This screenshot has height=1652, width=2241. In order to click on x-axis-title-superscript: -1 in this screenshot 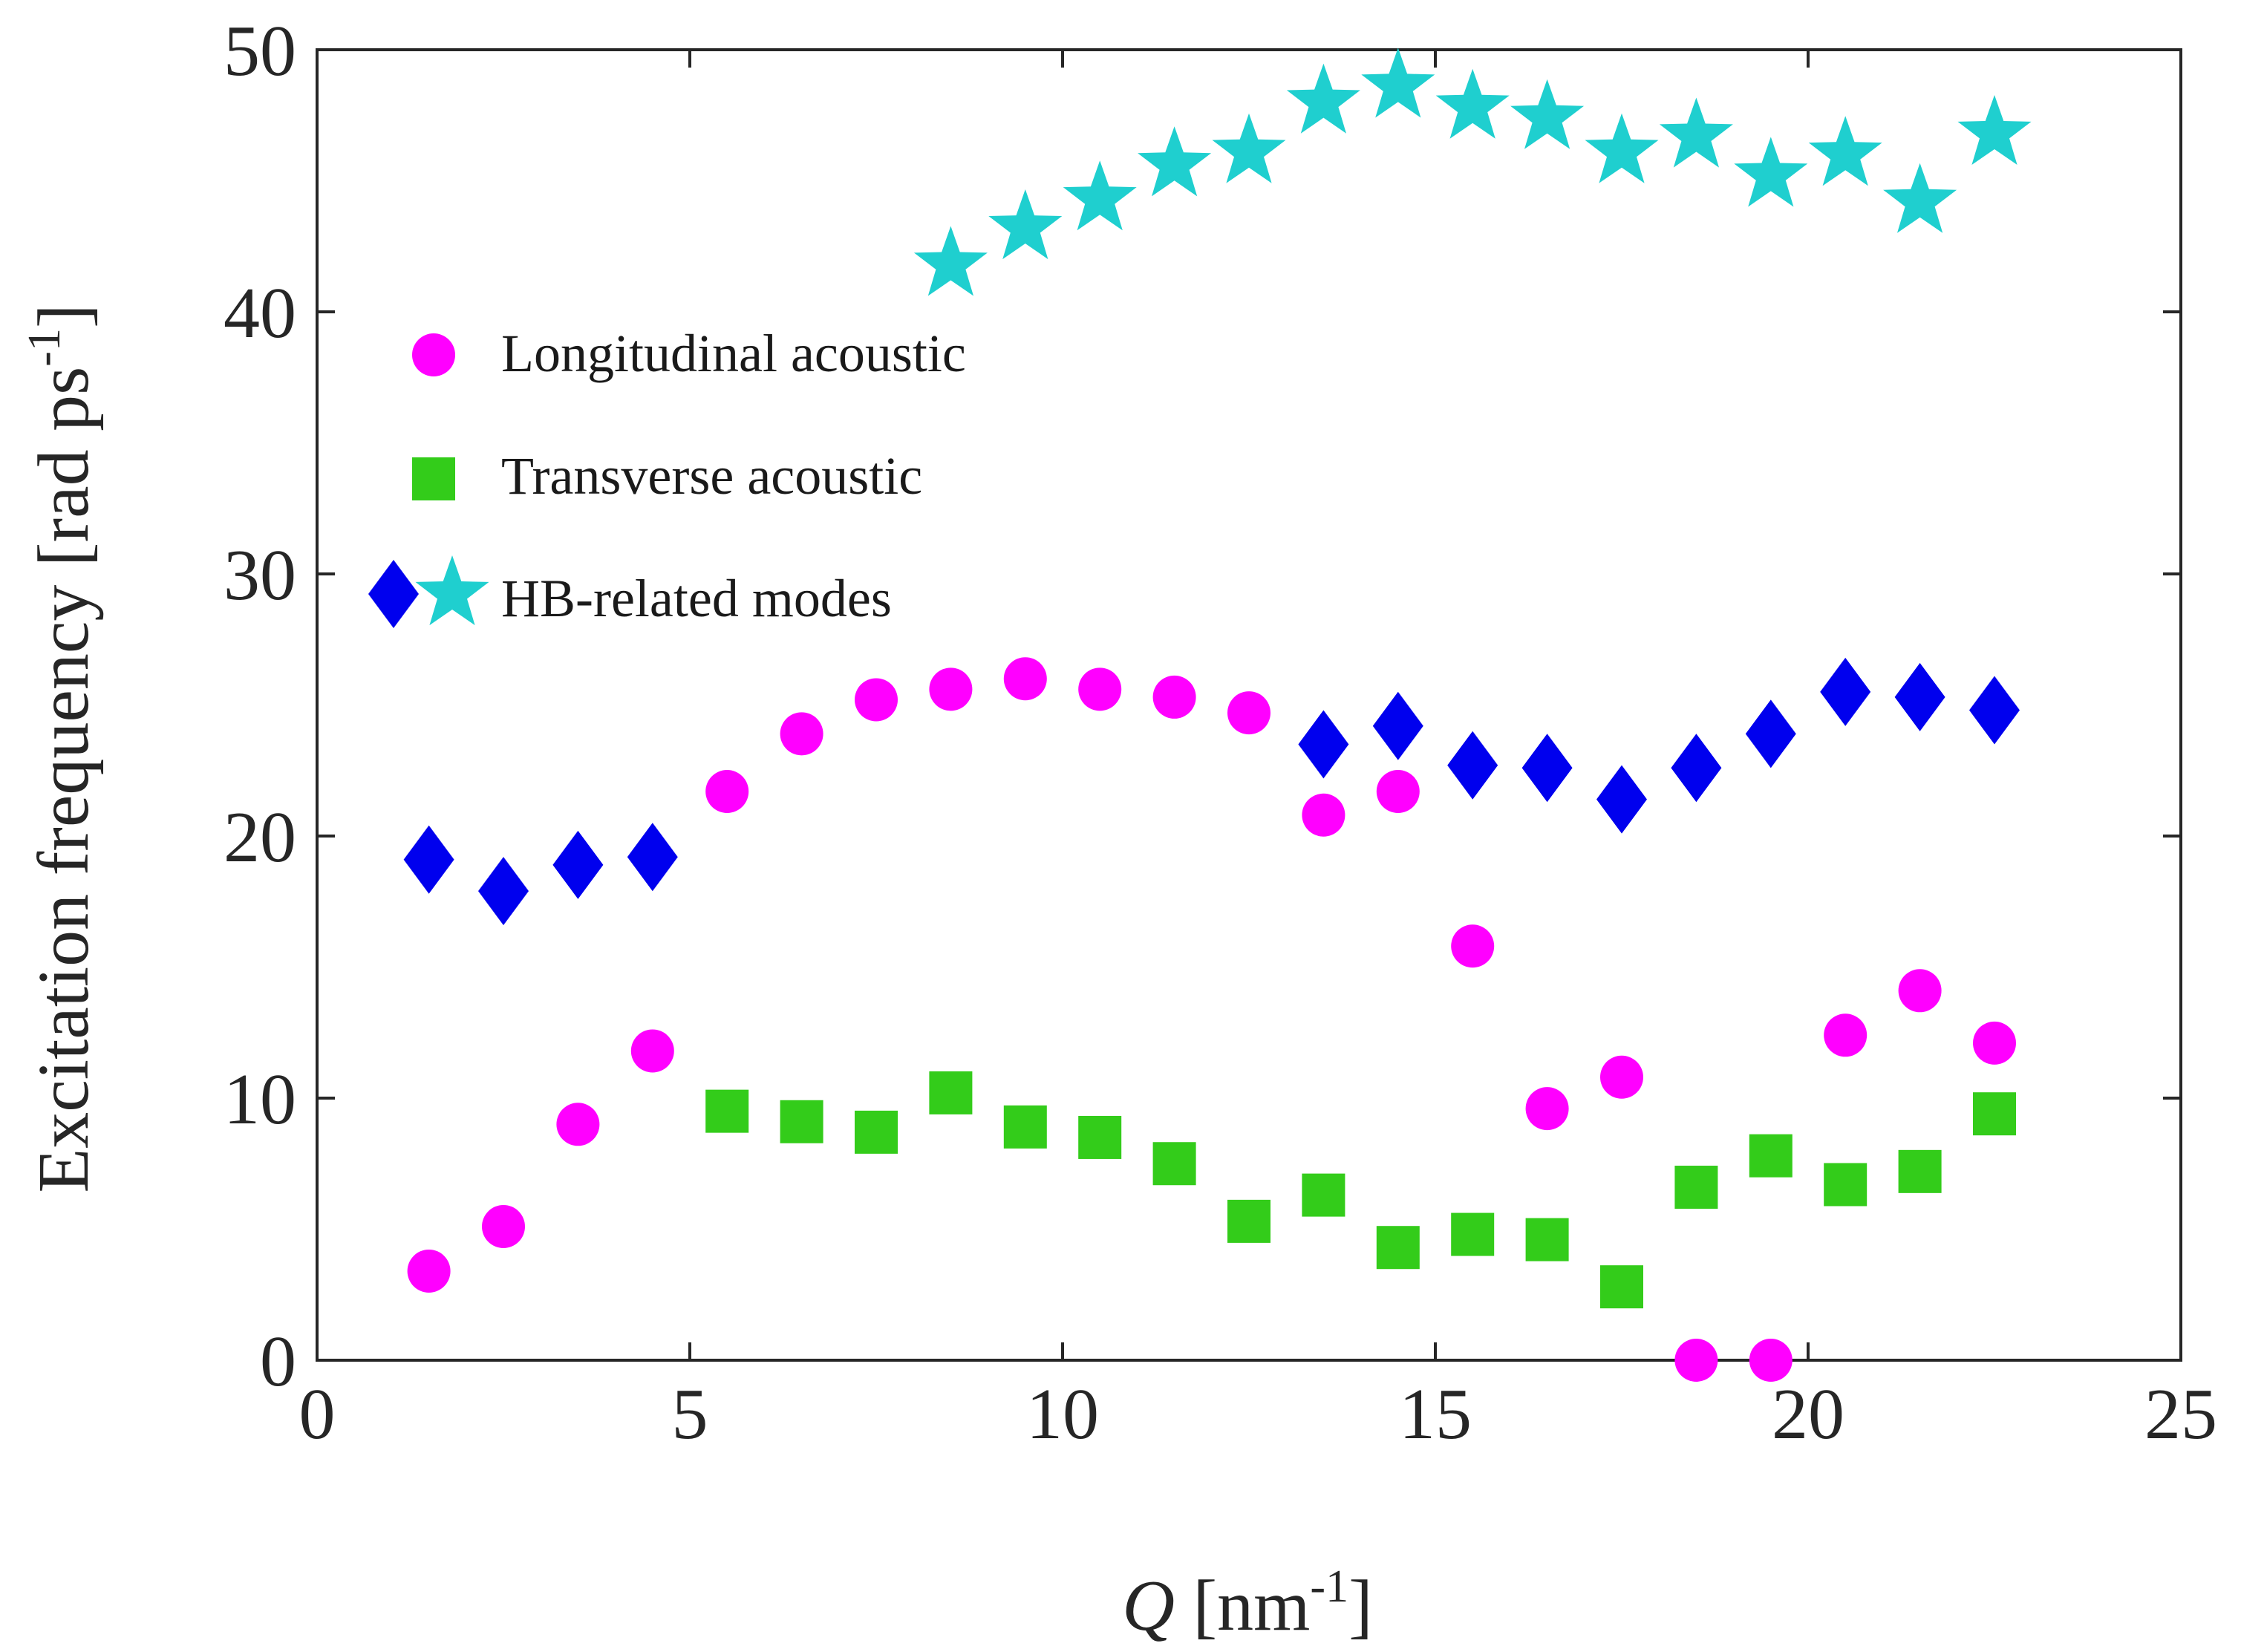, I will do `click(1329, 1586)`.